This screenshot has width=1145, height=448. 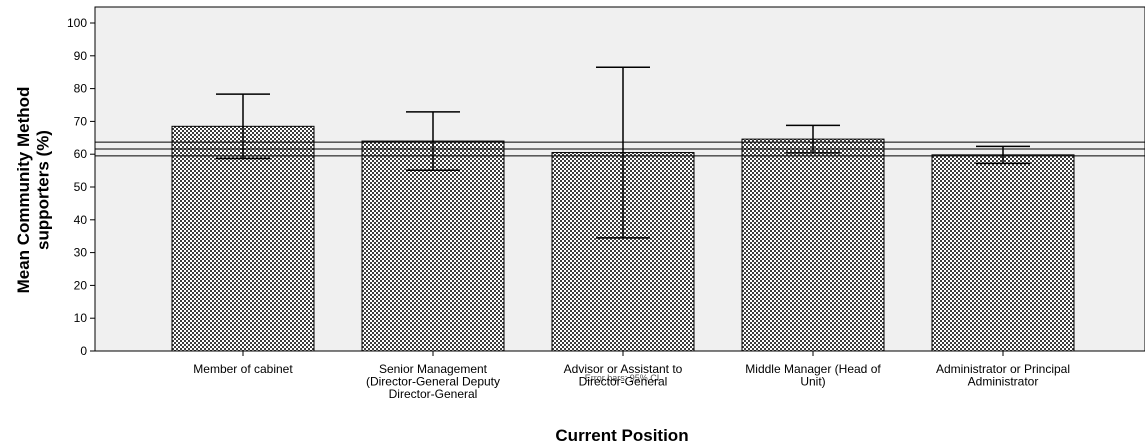 I want to click on x-tick-label: Administrator or Principal Administrator, so click(x=1003, y=375).